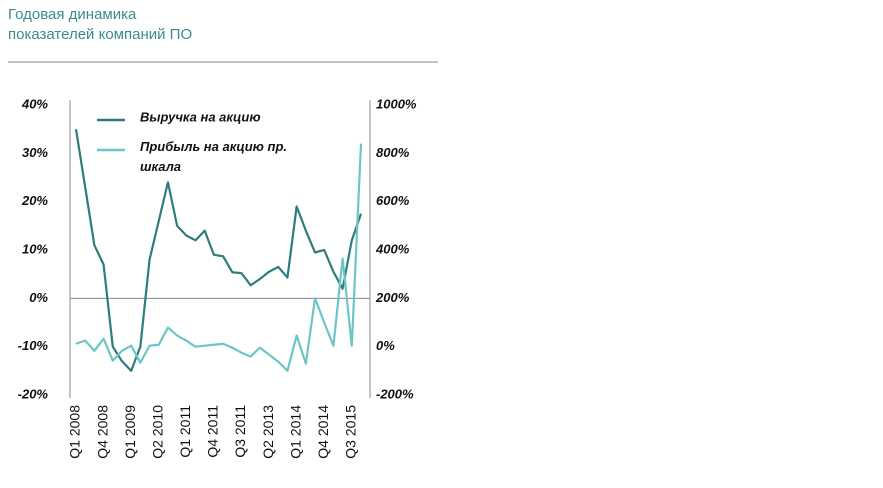 This screenshot has height=488, width=883. What do you see at coordinates (396, 103) in the screenshot?
I see `y2-tick-label: 1000%` at bounding box center [396, 103].